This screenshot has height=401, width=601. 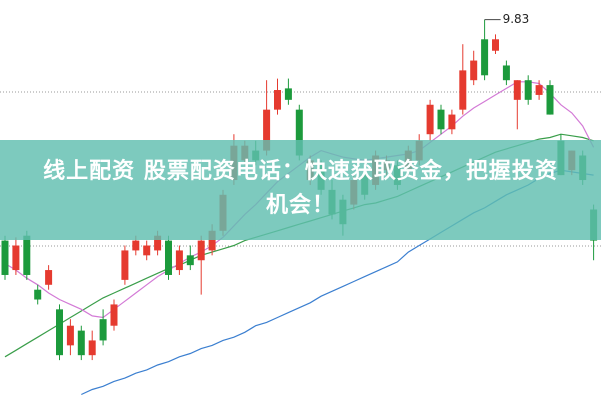 I want to click on banner-line: 线上配资 股票配资电话：快速获取资金，把握投资, so click(x=300, y=171).